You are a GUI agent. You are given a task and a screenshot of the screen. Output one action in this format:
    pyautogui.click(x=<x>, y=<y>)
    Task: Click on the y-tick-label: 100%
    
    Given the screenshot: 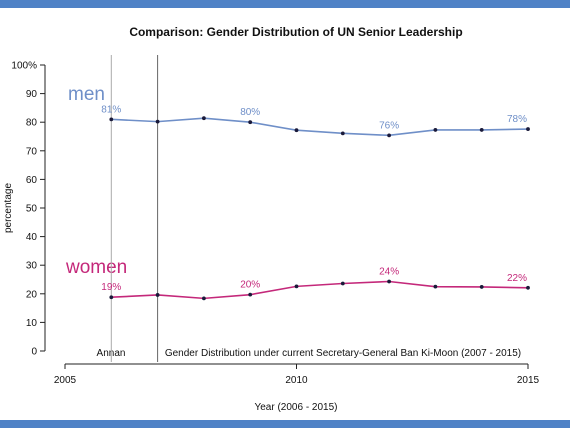 What is the action you would take?
    pyautogui.click(x=24, y=66)
    